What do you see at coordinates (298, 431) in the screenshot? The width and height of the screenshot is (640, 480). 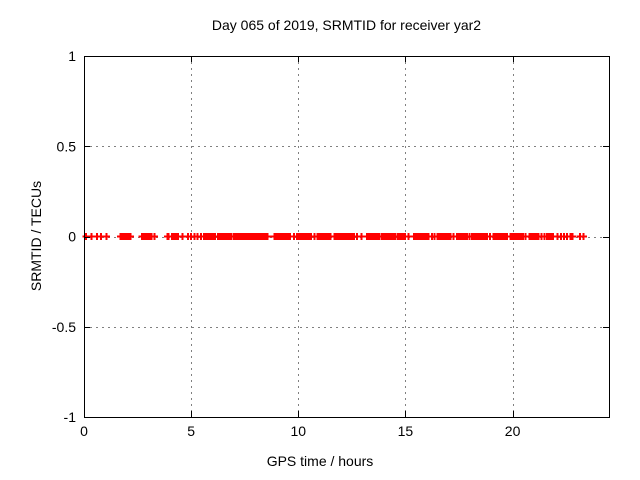 I see `x-tick-label: 10` at bounding box center [298, 431].